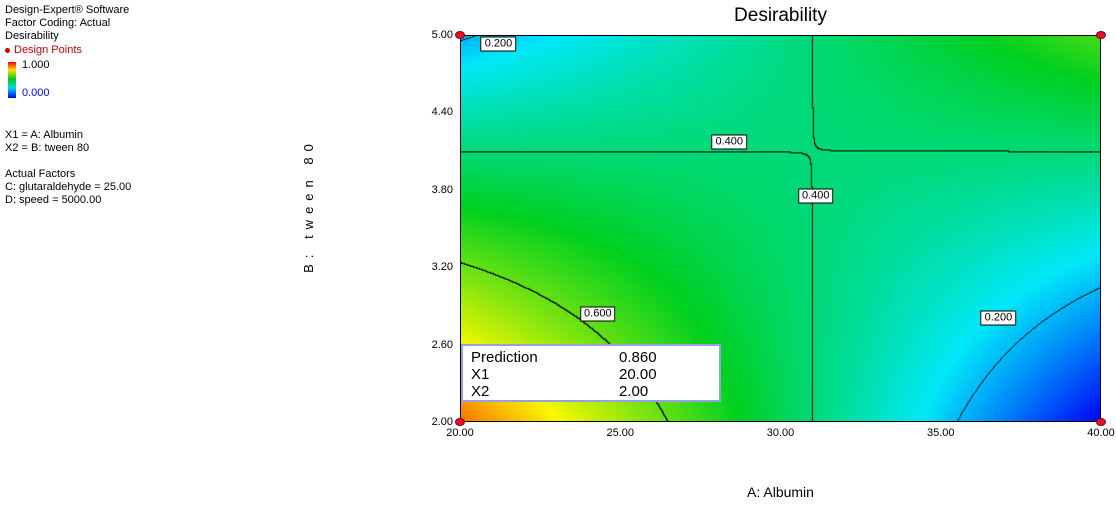 This screenshot has height=505, width=1116. I want to click on prediction-row-value: 2.00, so click(634, 391).